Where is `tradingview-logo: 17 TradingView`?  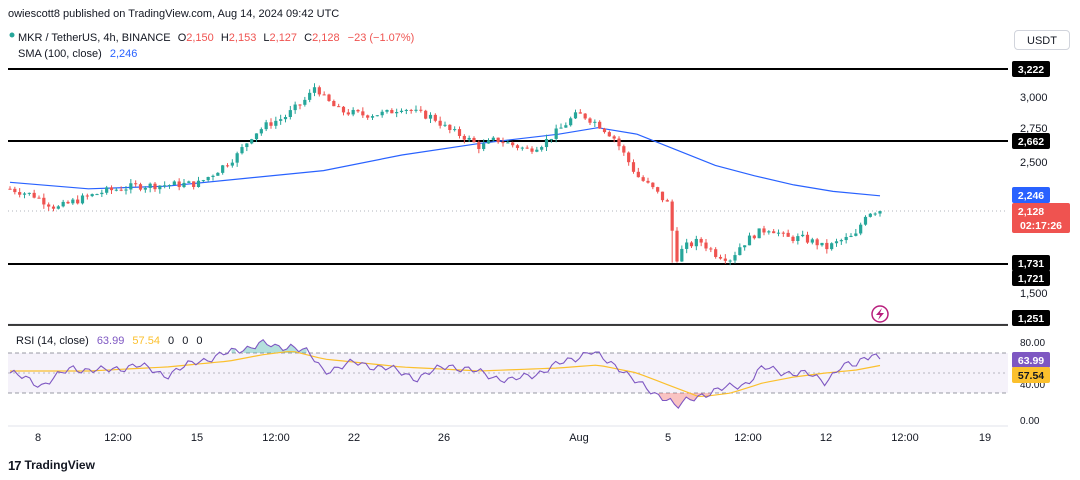 tradingview-logo: 17 TradingView is located at coordinates (51, 465).